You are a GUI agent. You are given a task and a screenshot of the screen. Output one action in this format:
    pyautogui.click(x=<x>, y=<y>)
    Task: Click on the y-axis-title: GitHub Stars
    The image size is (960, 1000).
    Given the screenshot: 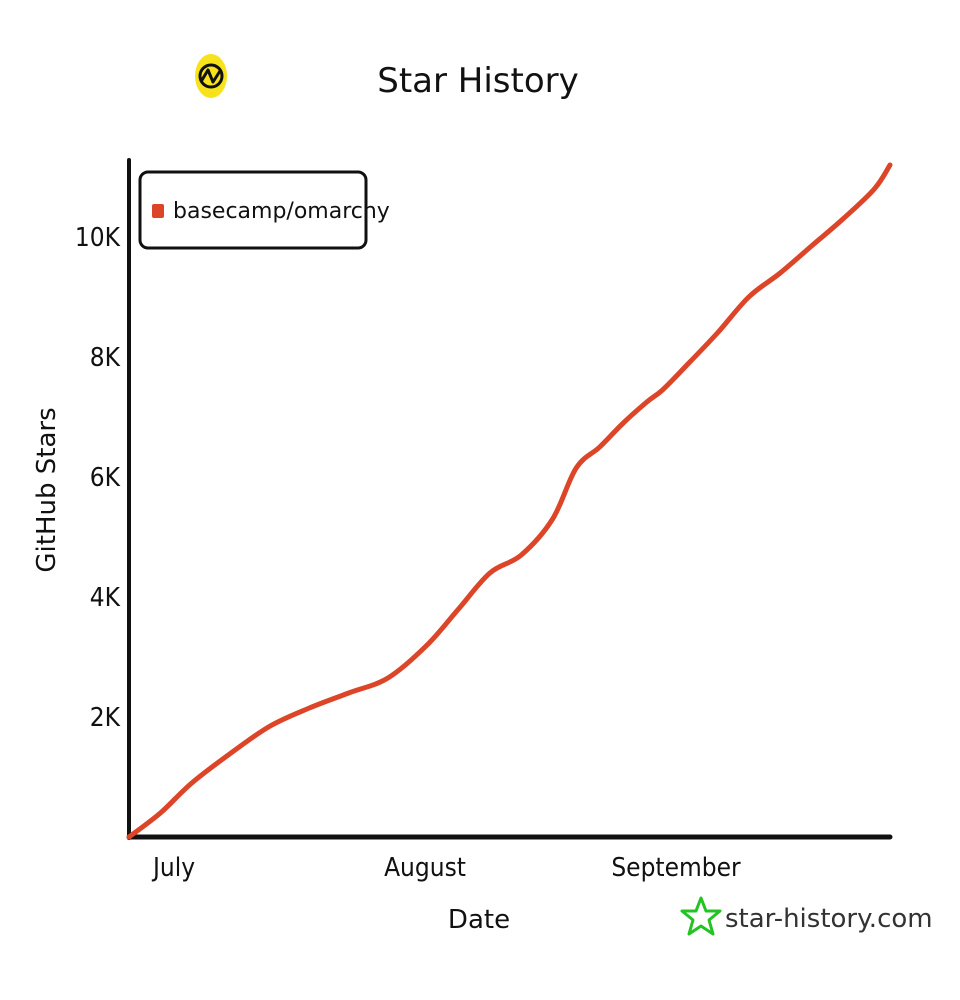 What is the action you would take?
    pyautogui.click(x=47, y=489)
    